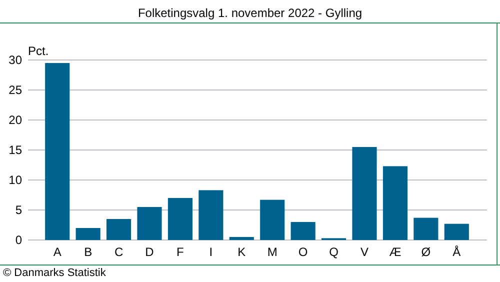 This screenshot has height=282, width=500. I want to click on x-tick-label: Æ, so click(395, 252).